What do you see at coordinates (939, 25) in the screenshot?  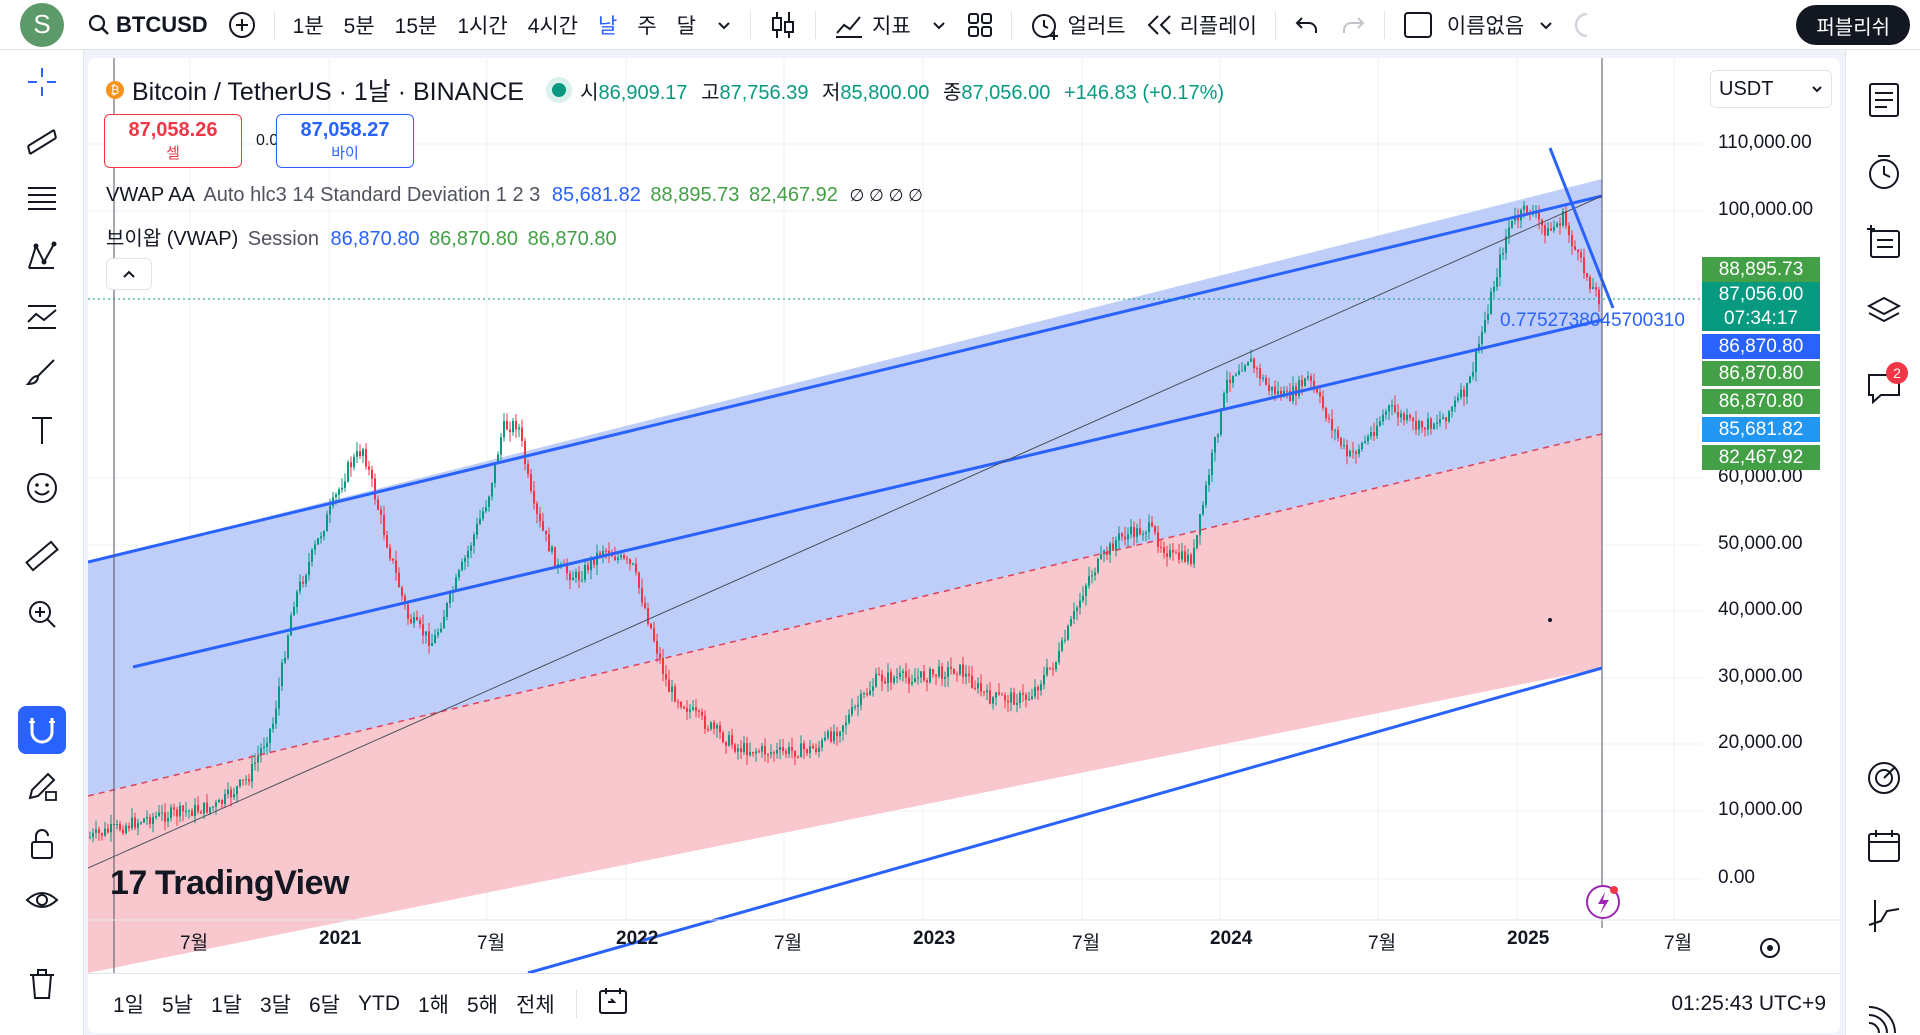 I see `indicators-dropdown` at bounding box center [939, 25].